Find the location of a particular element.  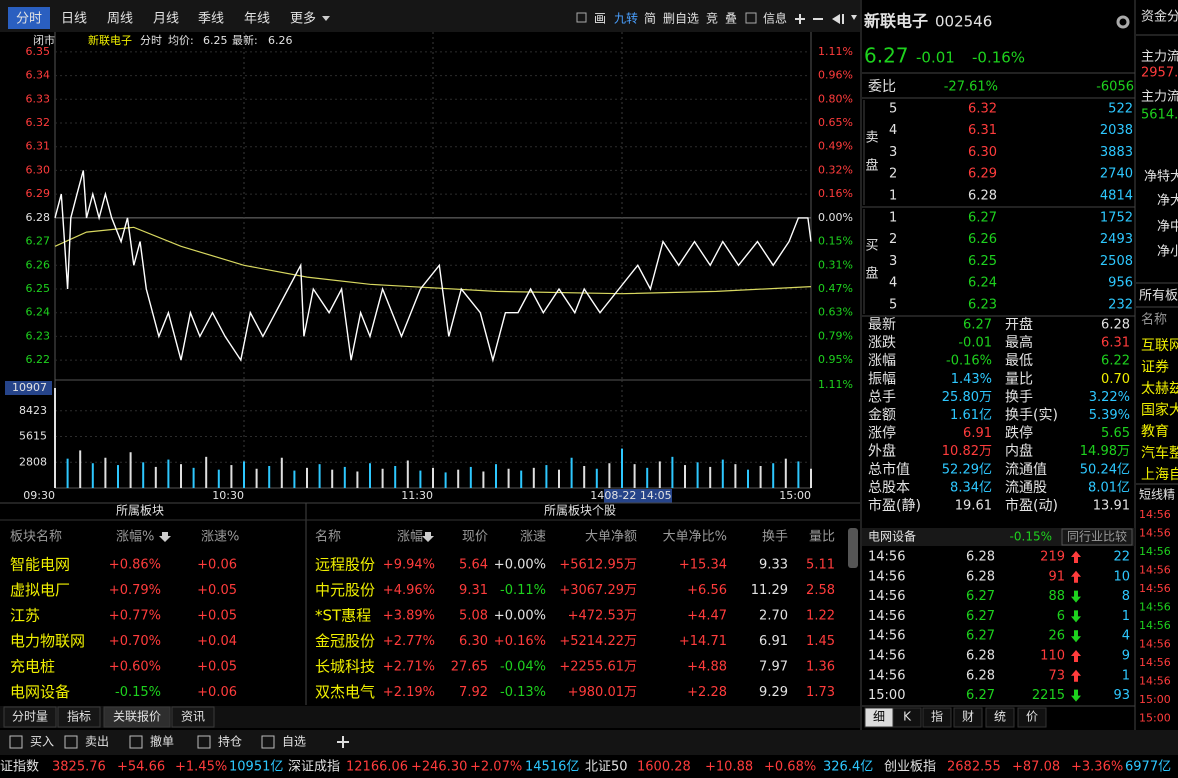

pct-label: 0.47% is located at coordinates (835, 288).